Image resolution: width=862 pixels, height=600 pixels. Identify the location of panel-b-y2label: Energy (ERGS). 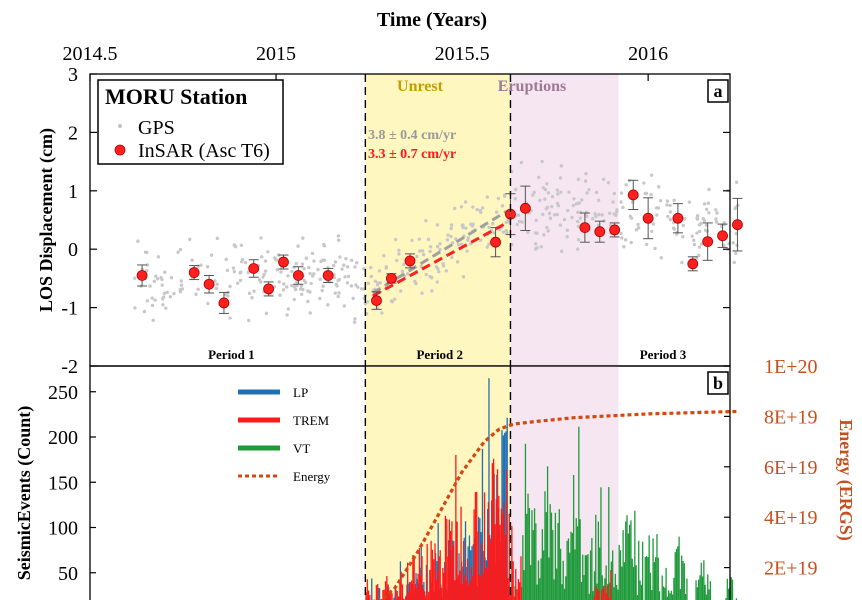
(845, 480).